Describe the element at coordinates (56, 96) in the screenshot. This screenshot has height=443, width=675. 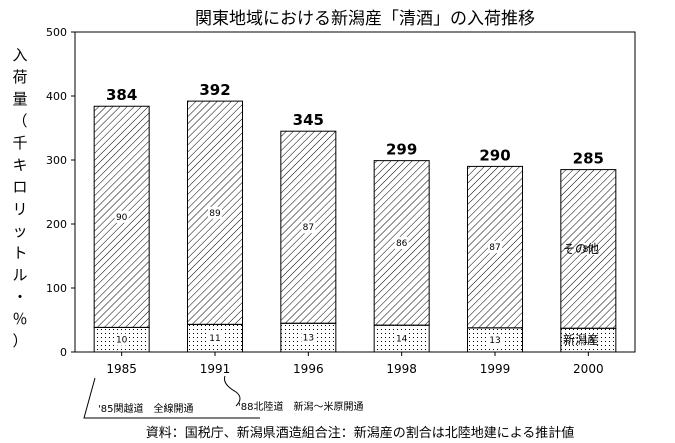
I see `y-tick-label: 400` at that location.